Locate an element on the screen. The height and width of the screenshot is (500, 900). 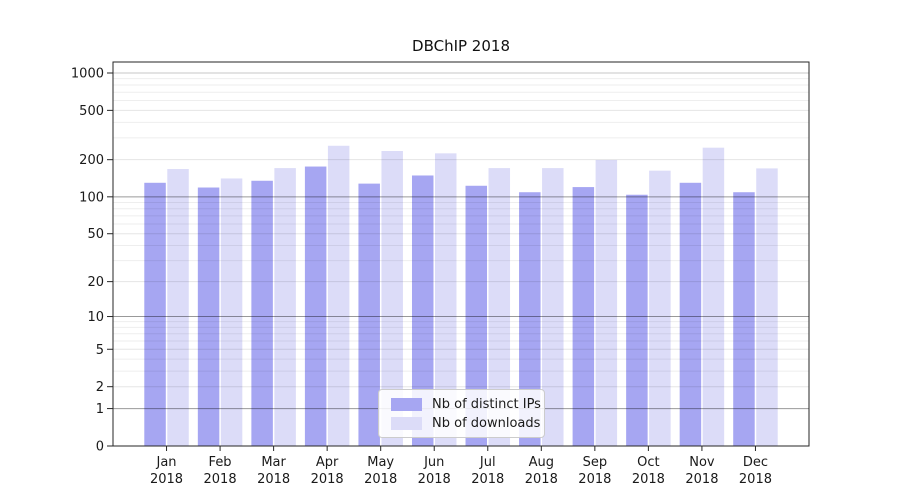
y-tick-label: 2 is located at coordinates (100, 387).